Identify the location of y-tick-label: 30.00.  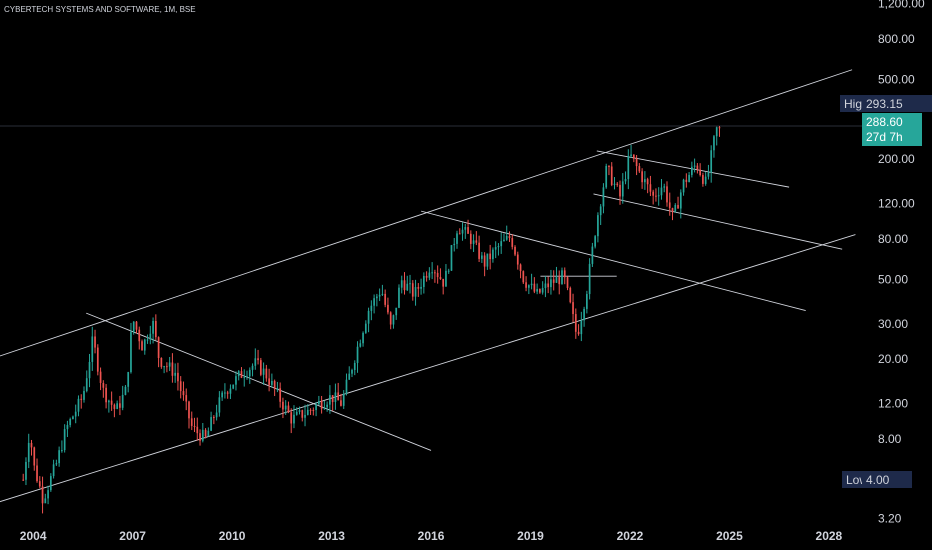
(893, 324).